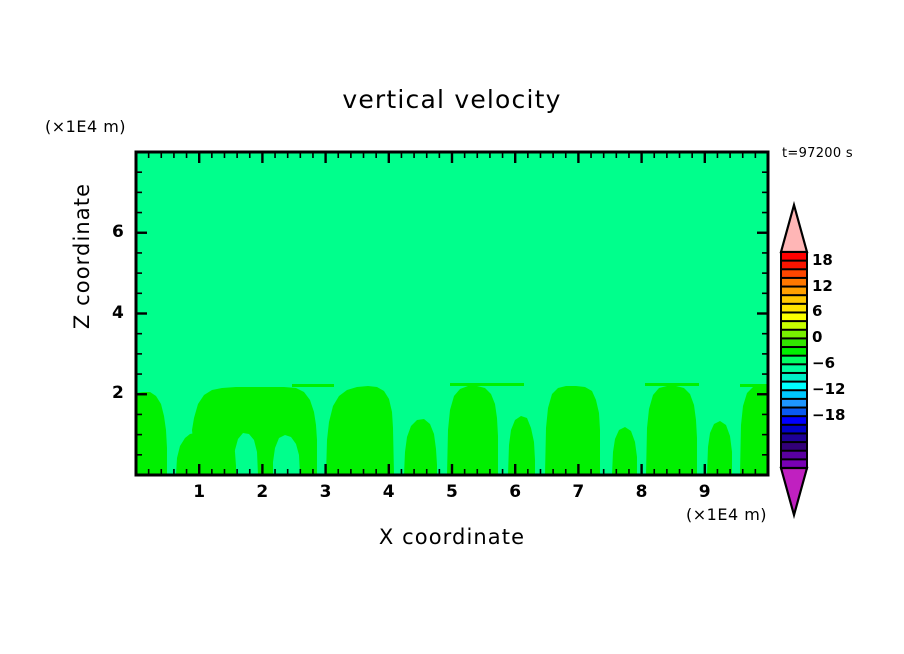 The width and height of the screenshot is (904, 654). I want to click on contour-plume-group, so click(452, 429).